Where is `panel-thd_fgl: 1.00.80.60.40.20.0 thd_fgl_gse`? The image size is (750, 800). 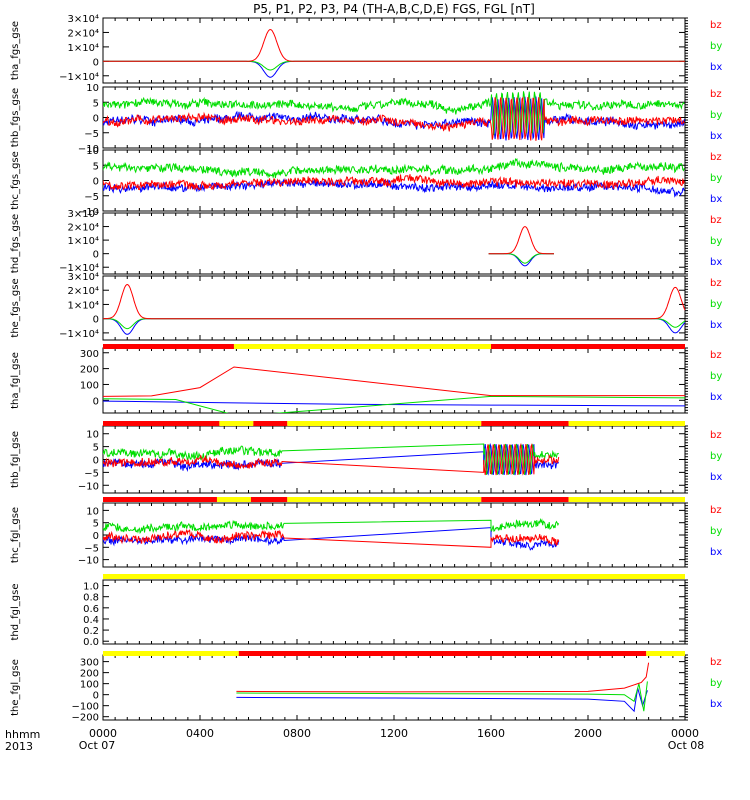 panel-thd_fgl: 1.00.80.60.40.20.0 thd_fgl_gse is located at coordinates (349, 613).